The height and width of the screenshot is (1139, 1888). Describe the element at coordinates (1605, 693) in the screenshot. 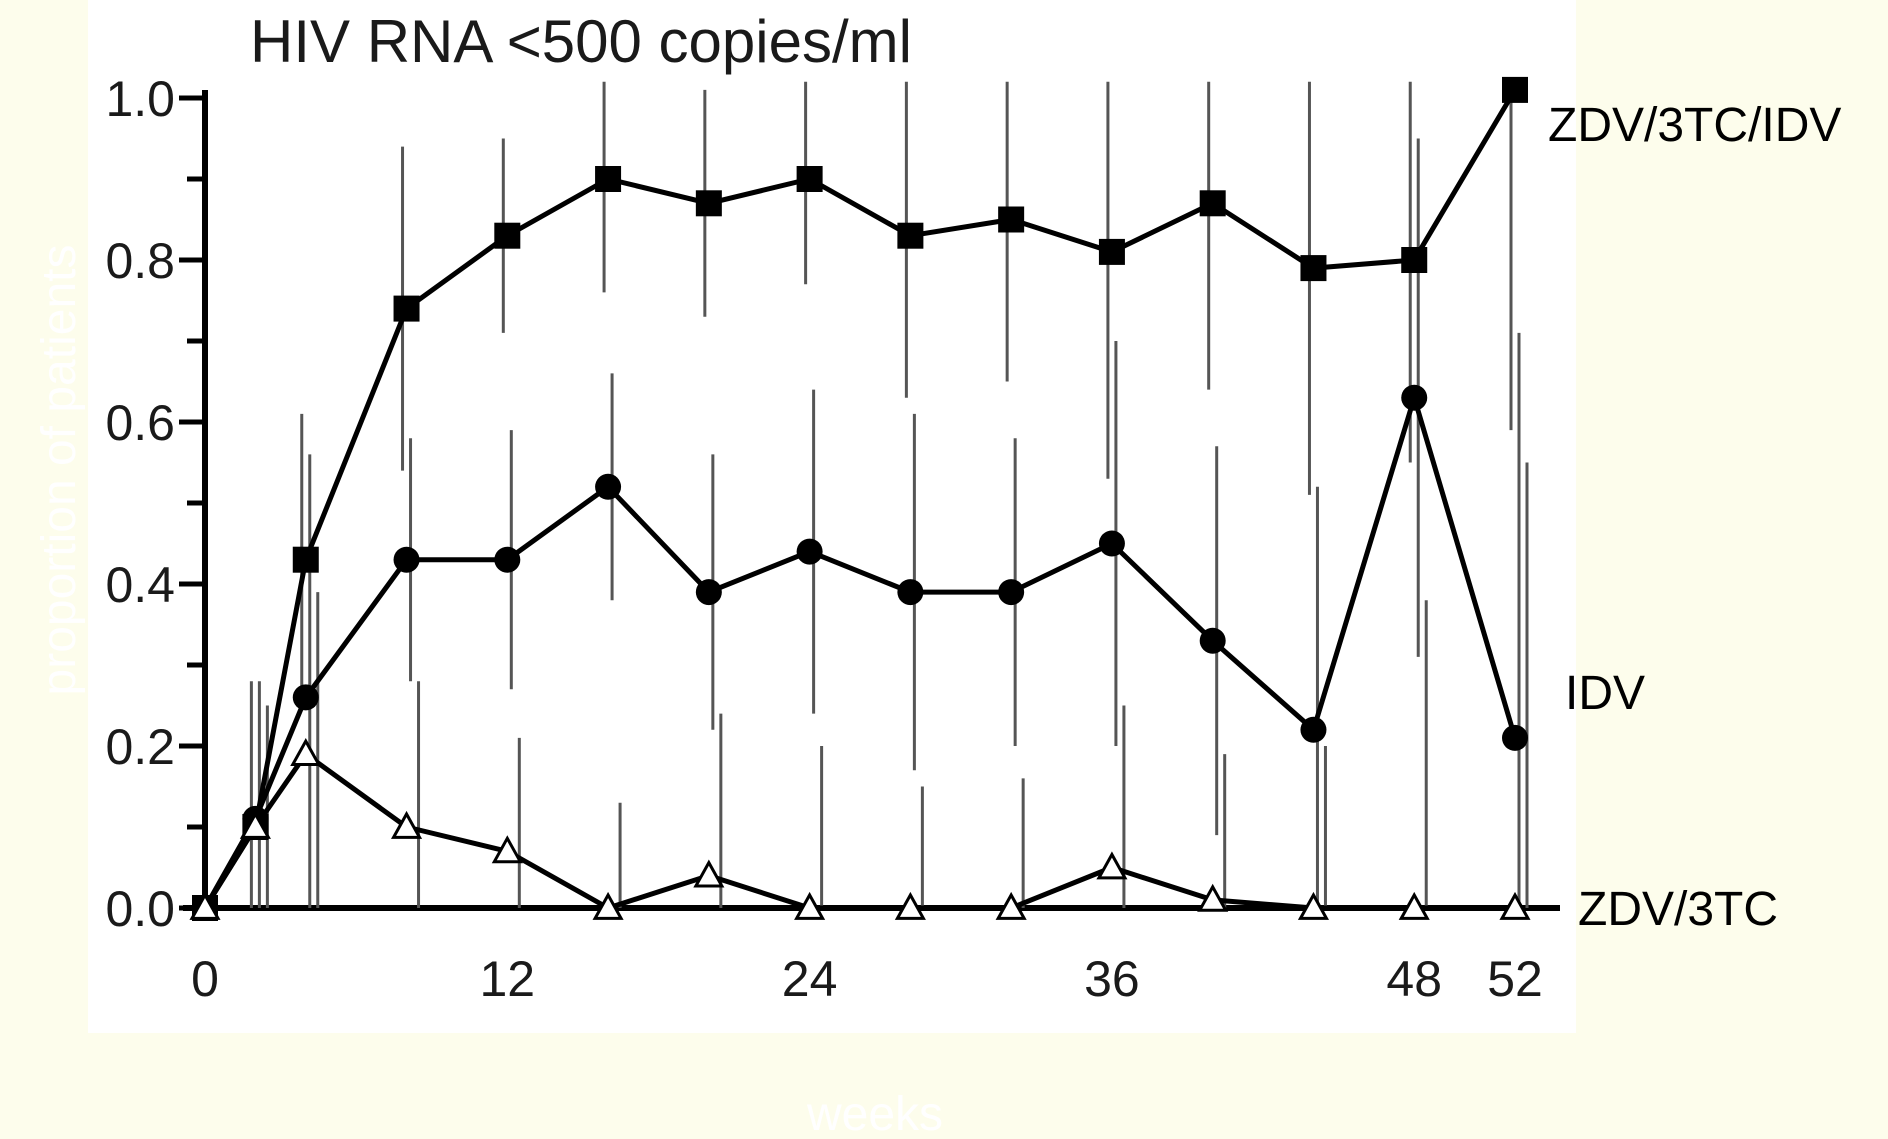

I see `series-label: IDV` at that location.